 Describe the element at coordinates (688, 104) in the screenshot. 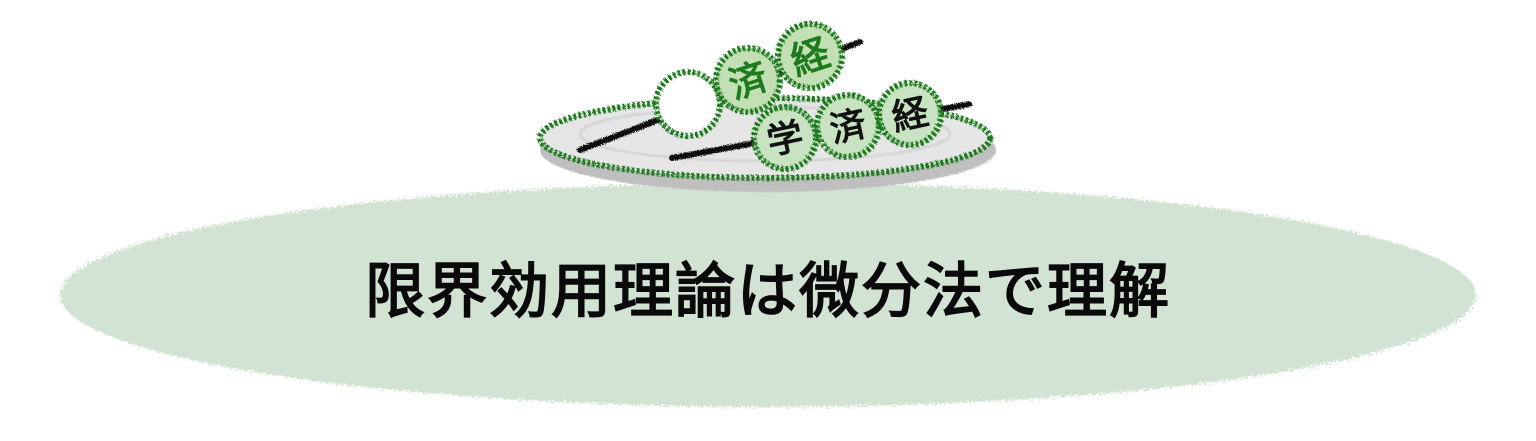

I see `dango-back-plain` at that location.